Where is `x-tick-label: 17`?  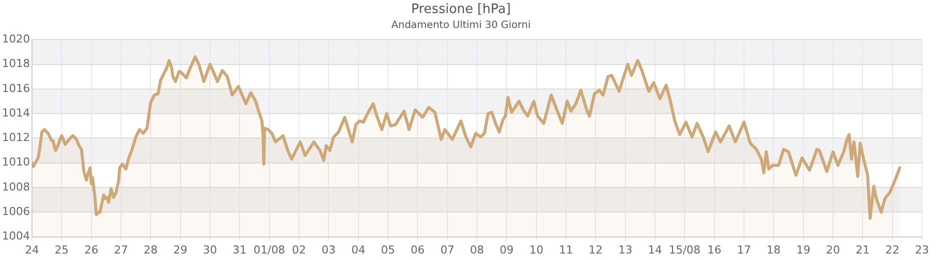
x-tick-label: 17 is located at coordinates (744, 249).